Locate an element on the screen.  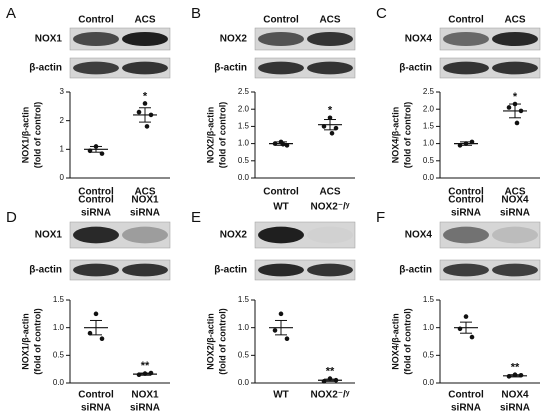
x-tick-label: NOX1 is located at coordinates (145, 395).